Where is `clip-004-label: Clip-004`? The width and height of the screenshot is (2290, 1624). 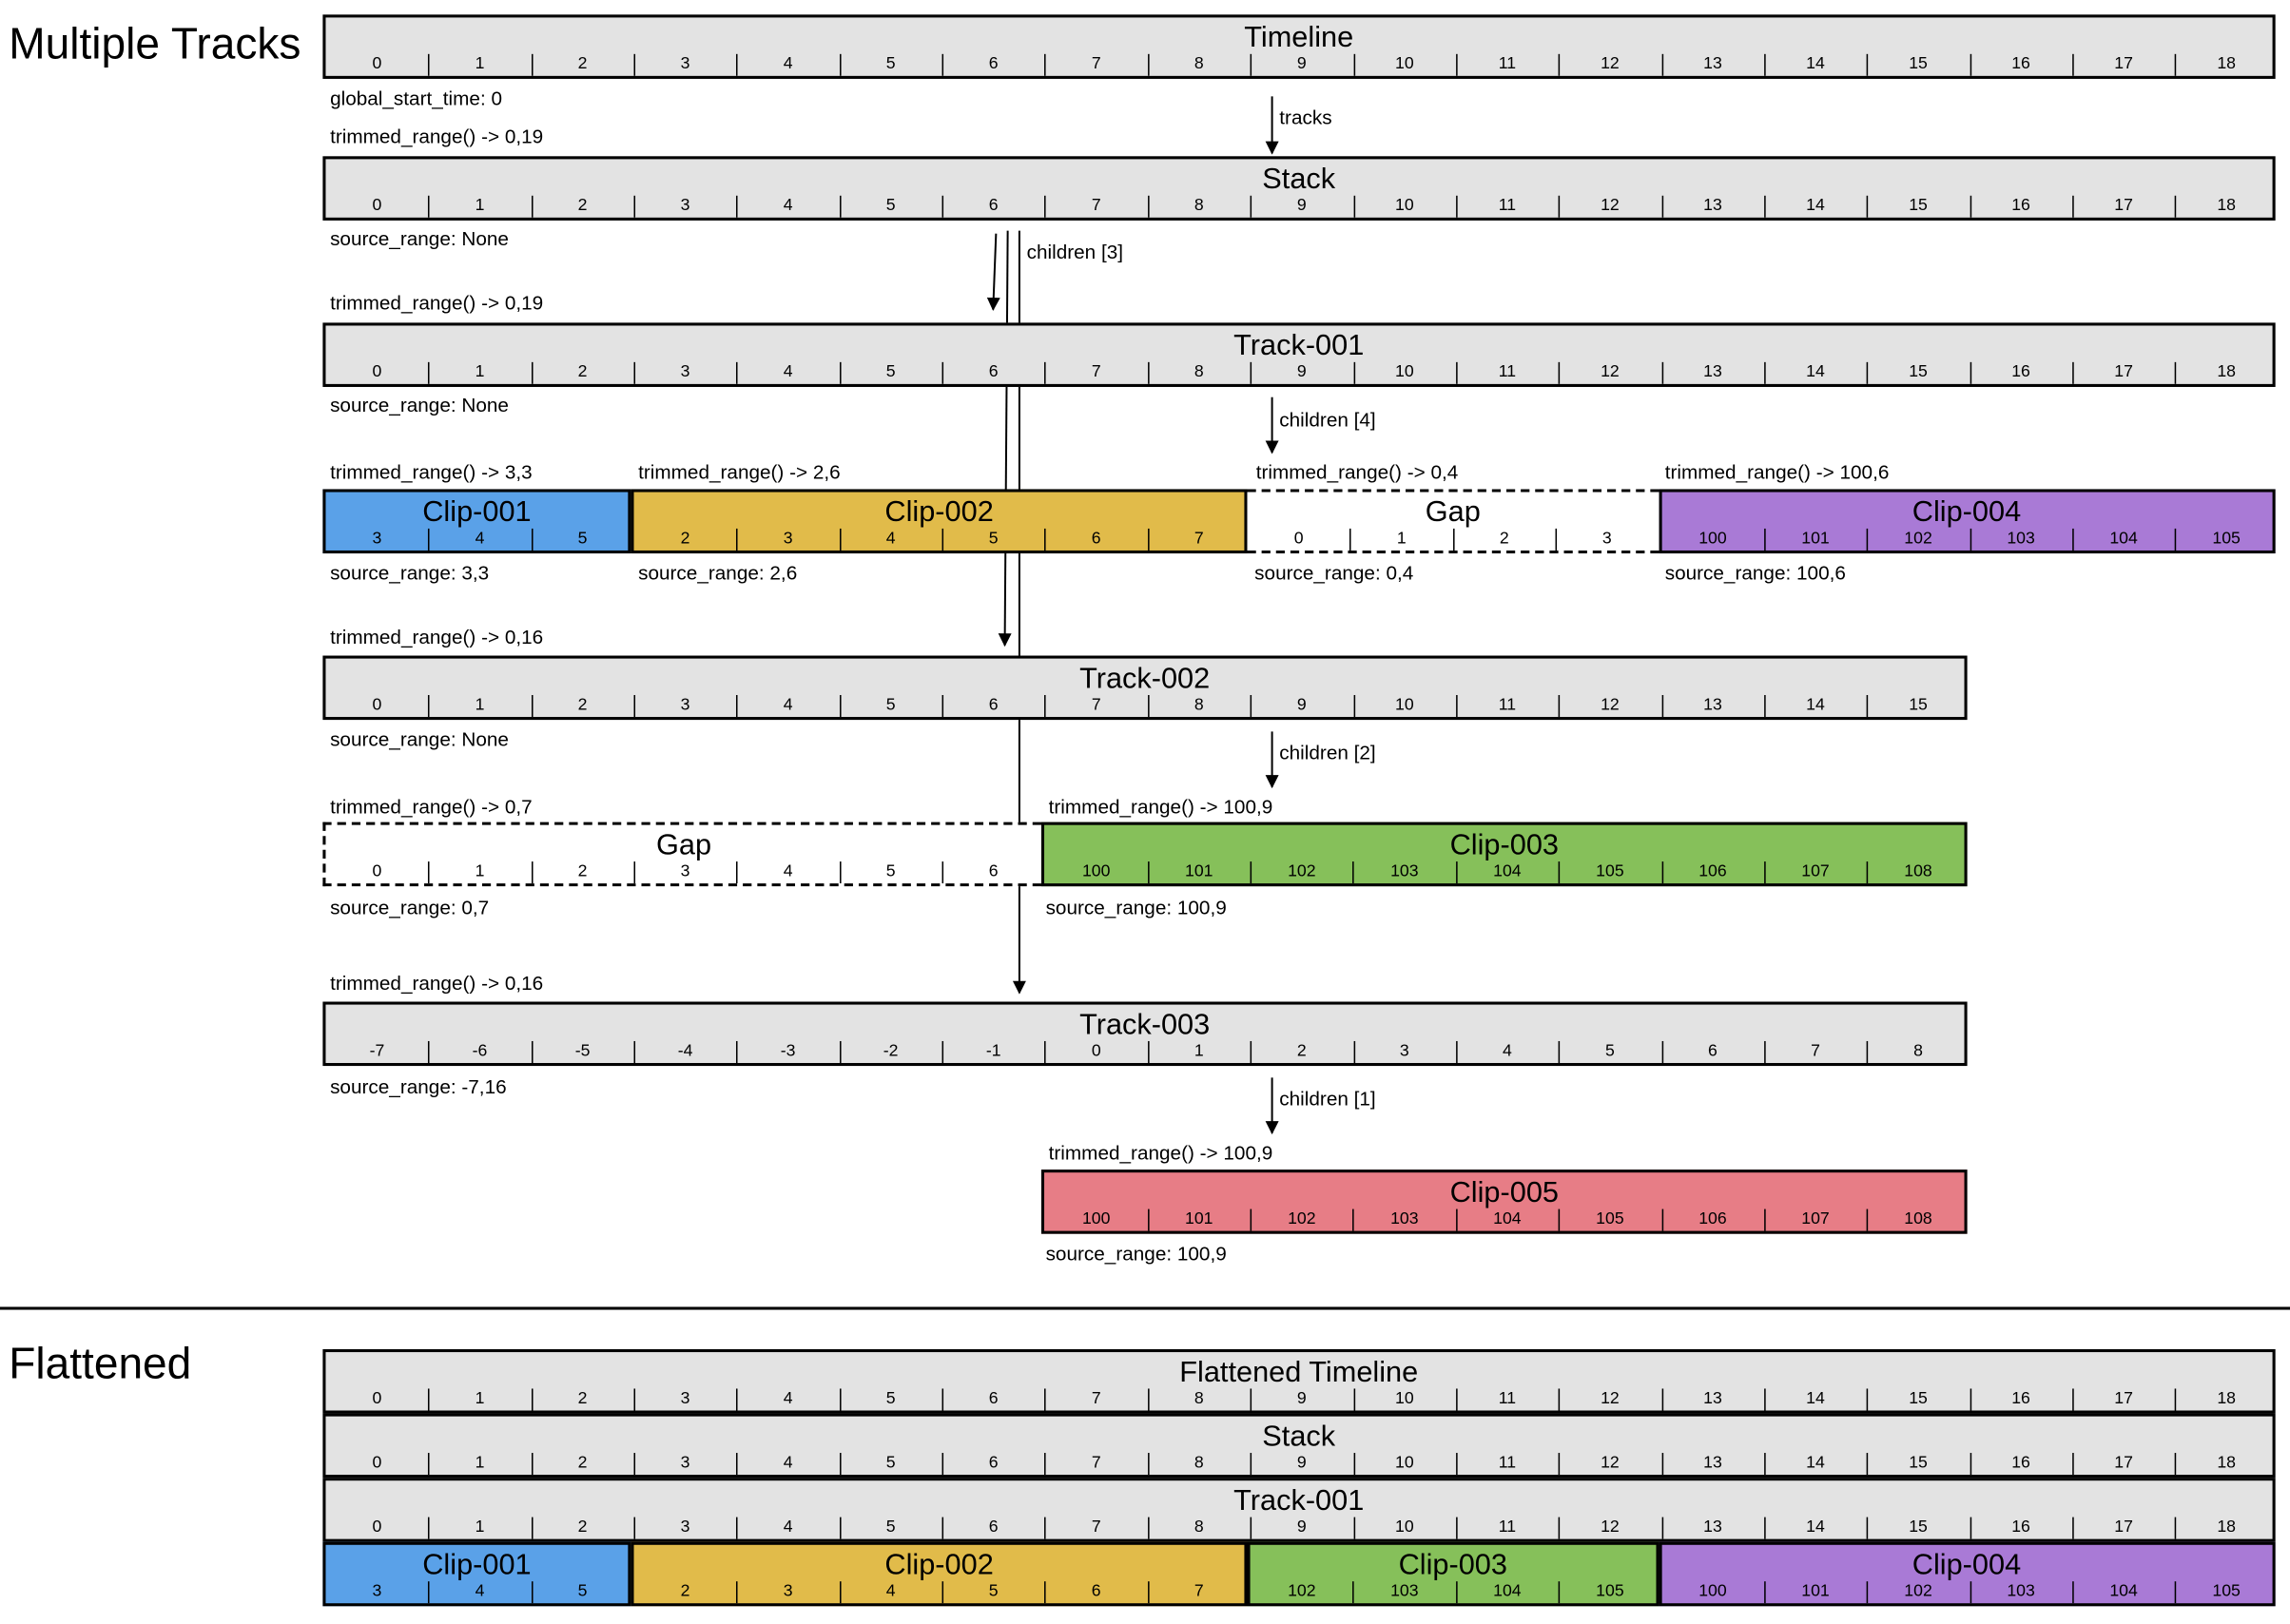
clip-004-label: Clip-004 is located at coordinates (1967, 512).